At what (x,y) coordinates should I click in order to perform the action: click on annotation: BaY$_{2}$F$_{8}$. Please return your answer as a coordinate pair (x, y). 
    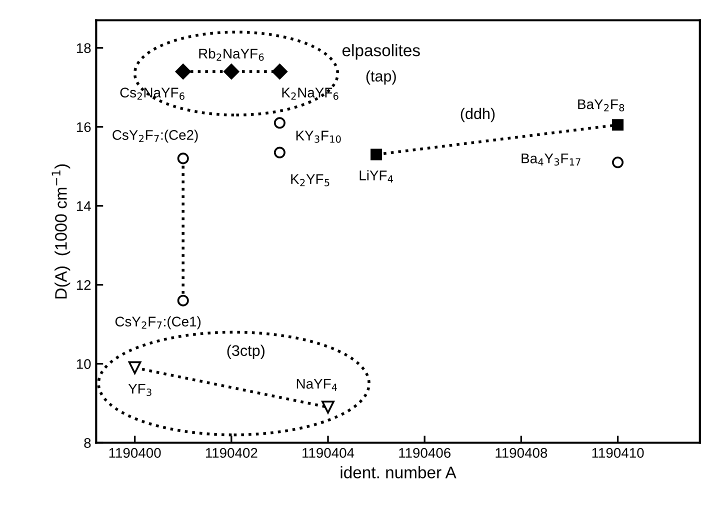
    Looking at the image, I should click on (601, 105).